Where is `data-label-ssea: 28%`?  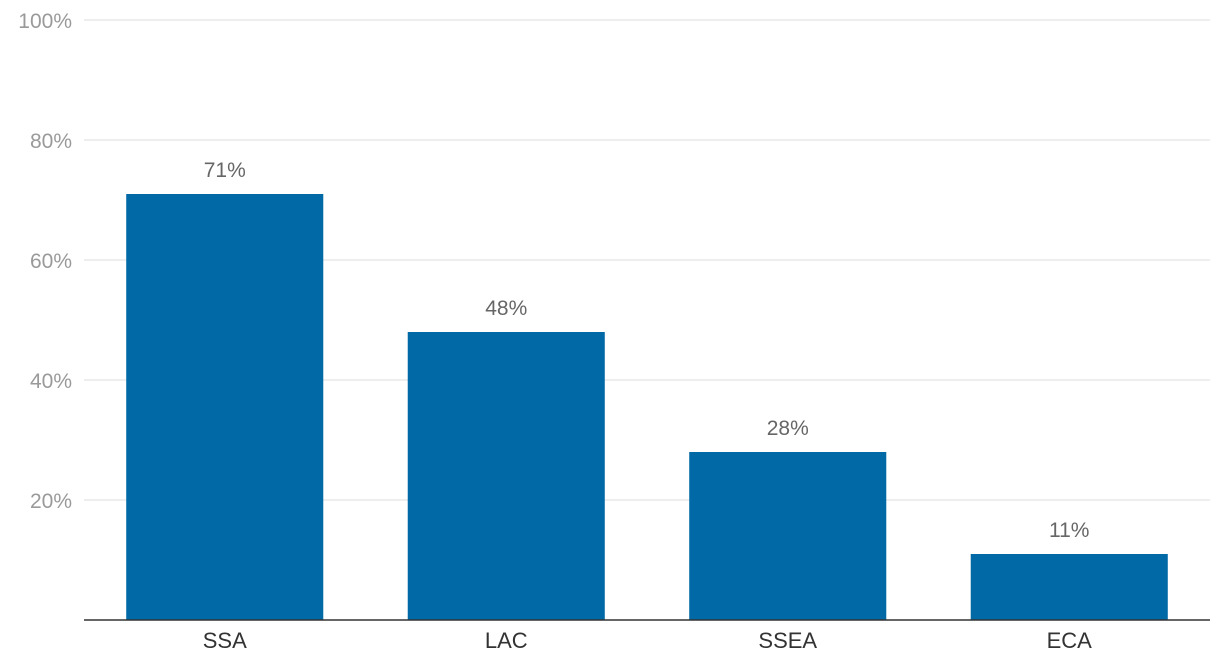
data-label-ssea: 28% is located at coordinates (788, 428).